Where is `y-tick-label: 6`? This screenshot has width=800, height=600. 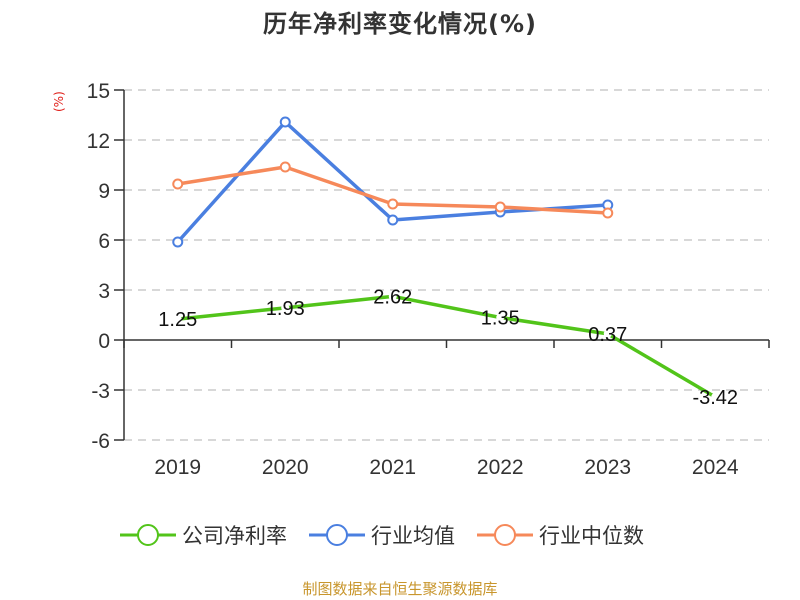 y-tick-label: 6 is located at coordinates (104, 241).